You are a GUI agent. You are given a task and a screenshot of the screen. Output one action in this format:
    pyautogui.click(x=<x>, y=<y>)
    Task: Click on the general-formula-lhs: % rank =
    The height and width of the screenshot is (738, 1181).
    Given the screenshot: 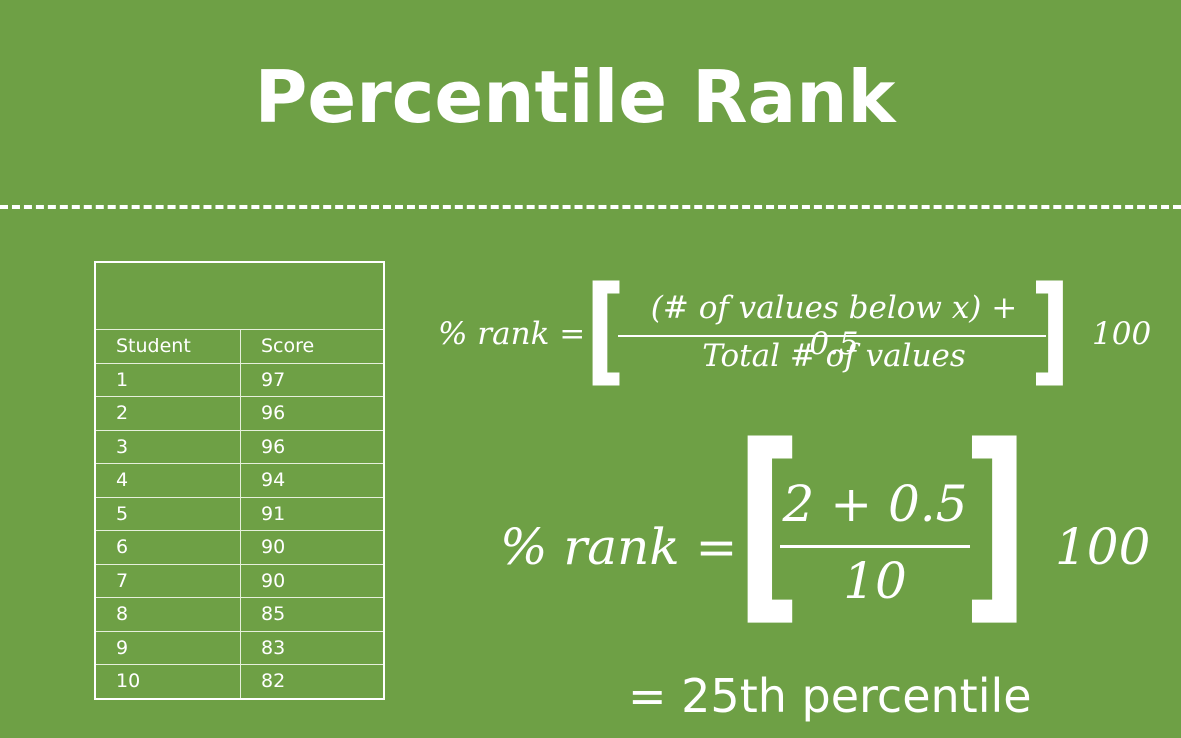 What is the action you would take?
    pyautogui.click(x=512, y=334)
    